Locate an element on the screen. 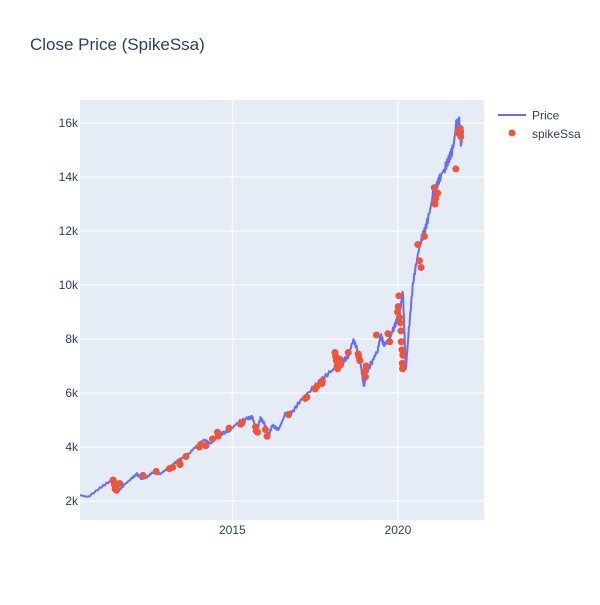 This screenshot has height=605, width=600. legend-price-label: Price is located at coordinates (546, 116).